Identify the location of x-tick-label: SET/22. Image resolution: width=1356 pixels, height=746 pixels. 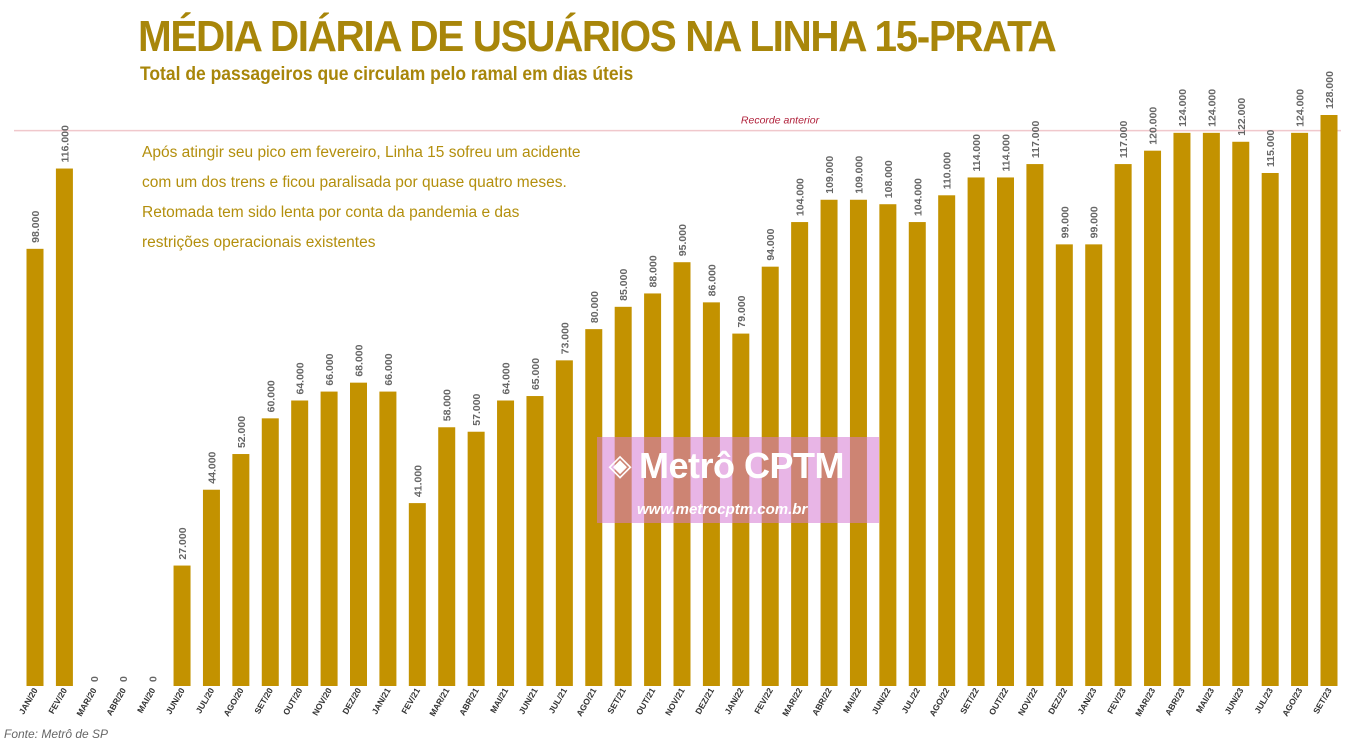
(969, 701).